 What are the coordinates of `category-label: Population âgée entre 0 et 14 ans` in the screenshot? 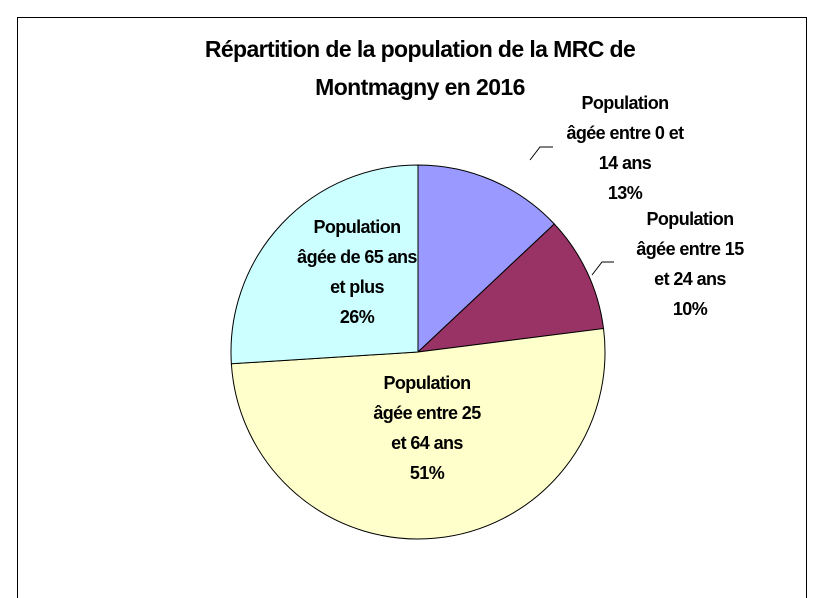 It's located at (625, 133).